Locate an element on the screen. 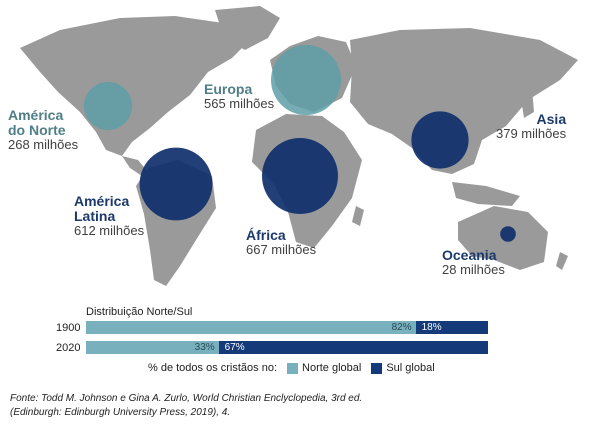 This screenshot has height=427, width=600. distribution-title: Distribuição Norte/Sul is located at coordinates (139, 312).